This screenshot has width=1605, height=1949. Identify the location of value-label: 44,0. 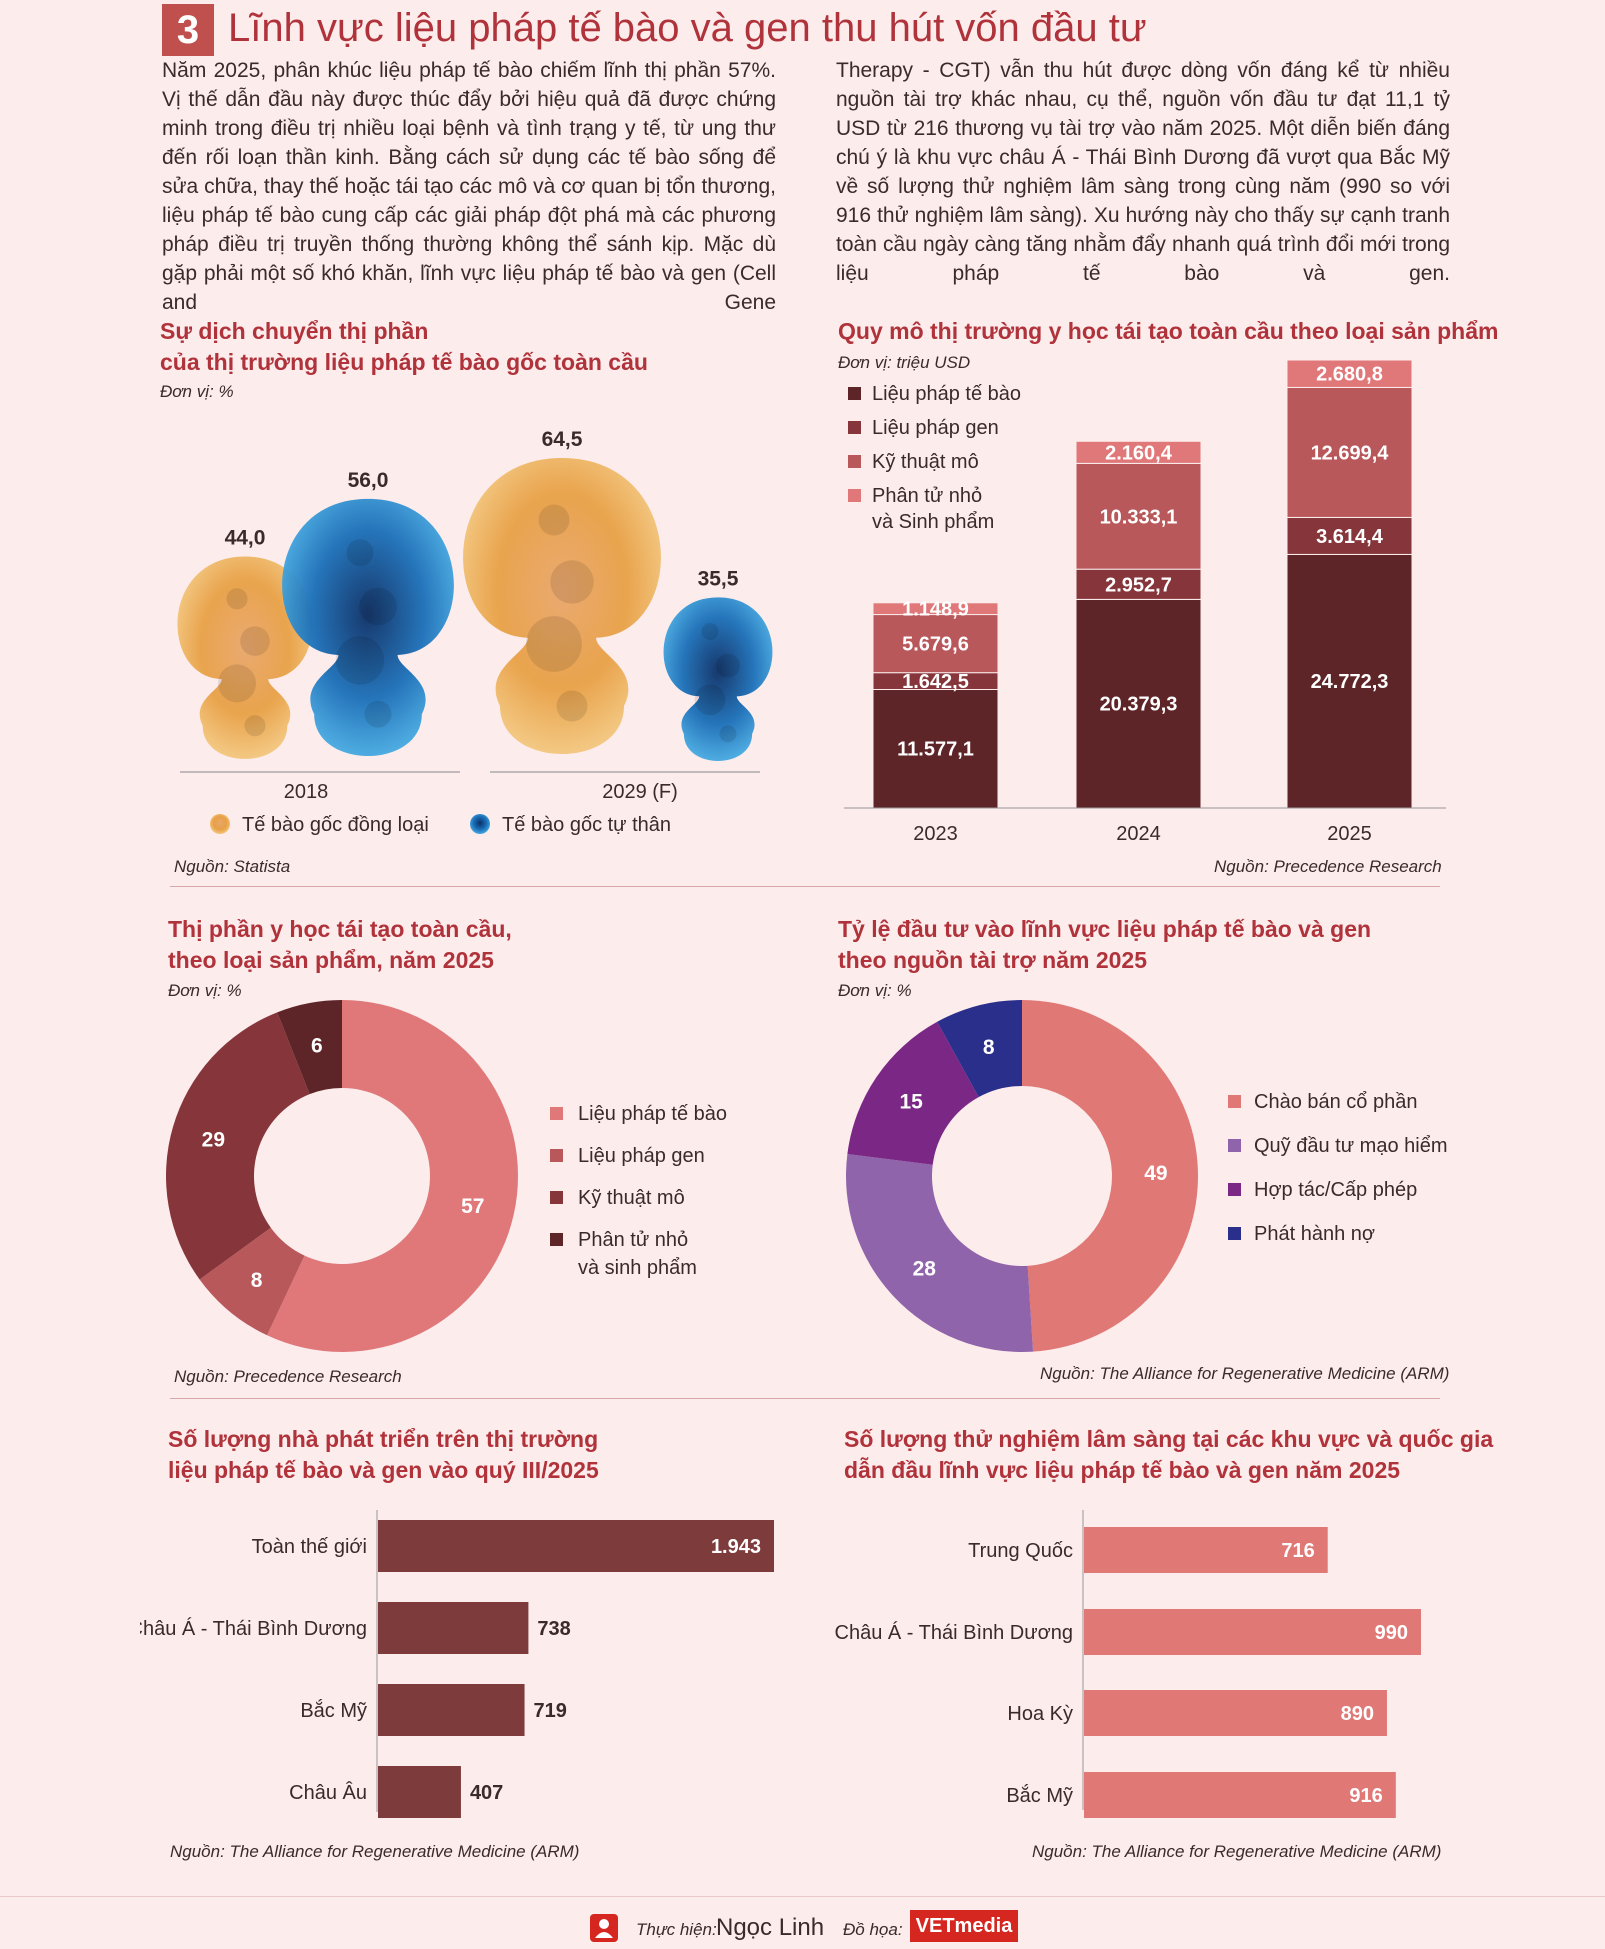
(245, 538).